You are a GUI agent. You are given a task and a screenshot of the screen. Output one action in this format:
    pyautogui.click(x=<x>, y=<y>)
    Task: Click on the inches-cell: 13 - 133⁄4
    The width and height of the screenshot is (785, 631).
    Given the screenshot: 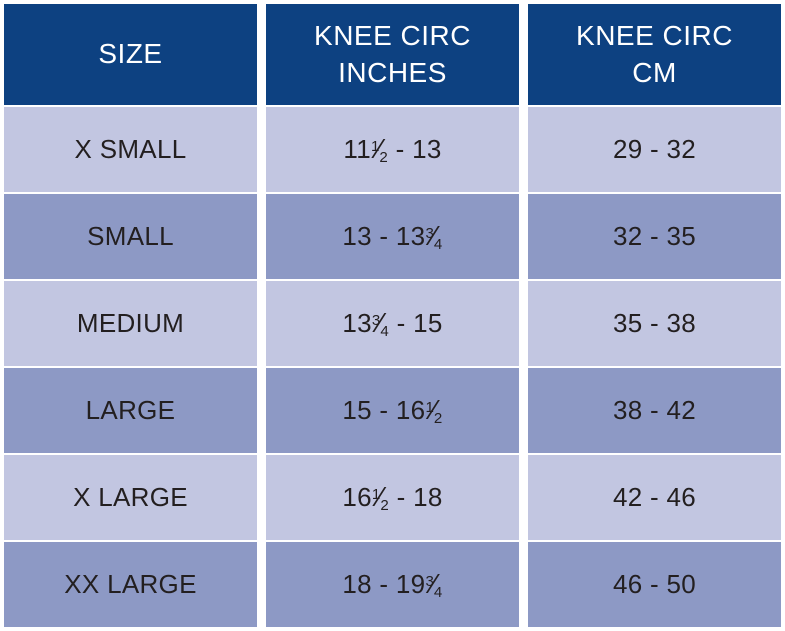 What is the action you would take?
    pyautogui.click(x=392, y=236)
    